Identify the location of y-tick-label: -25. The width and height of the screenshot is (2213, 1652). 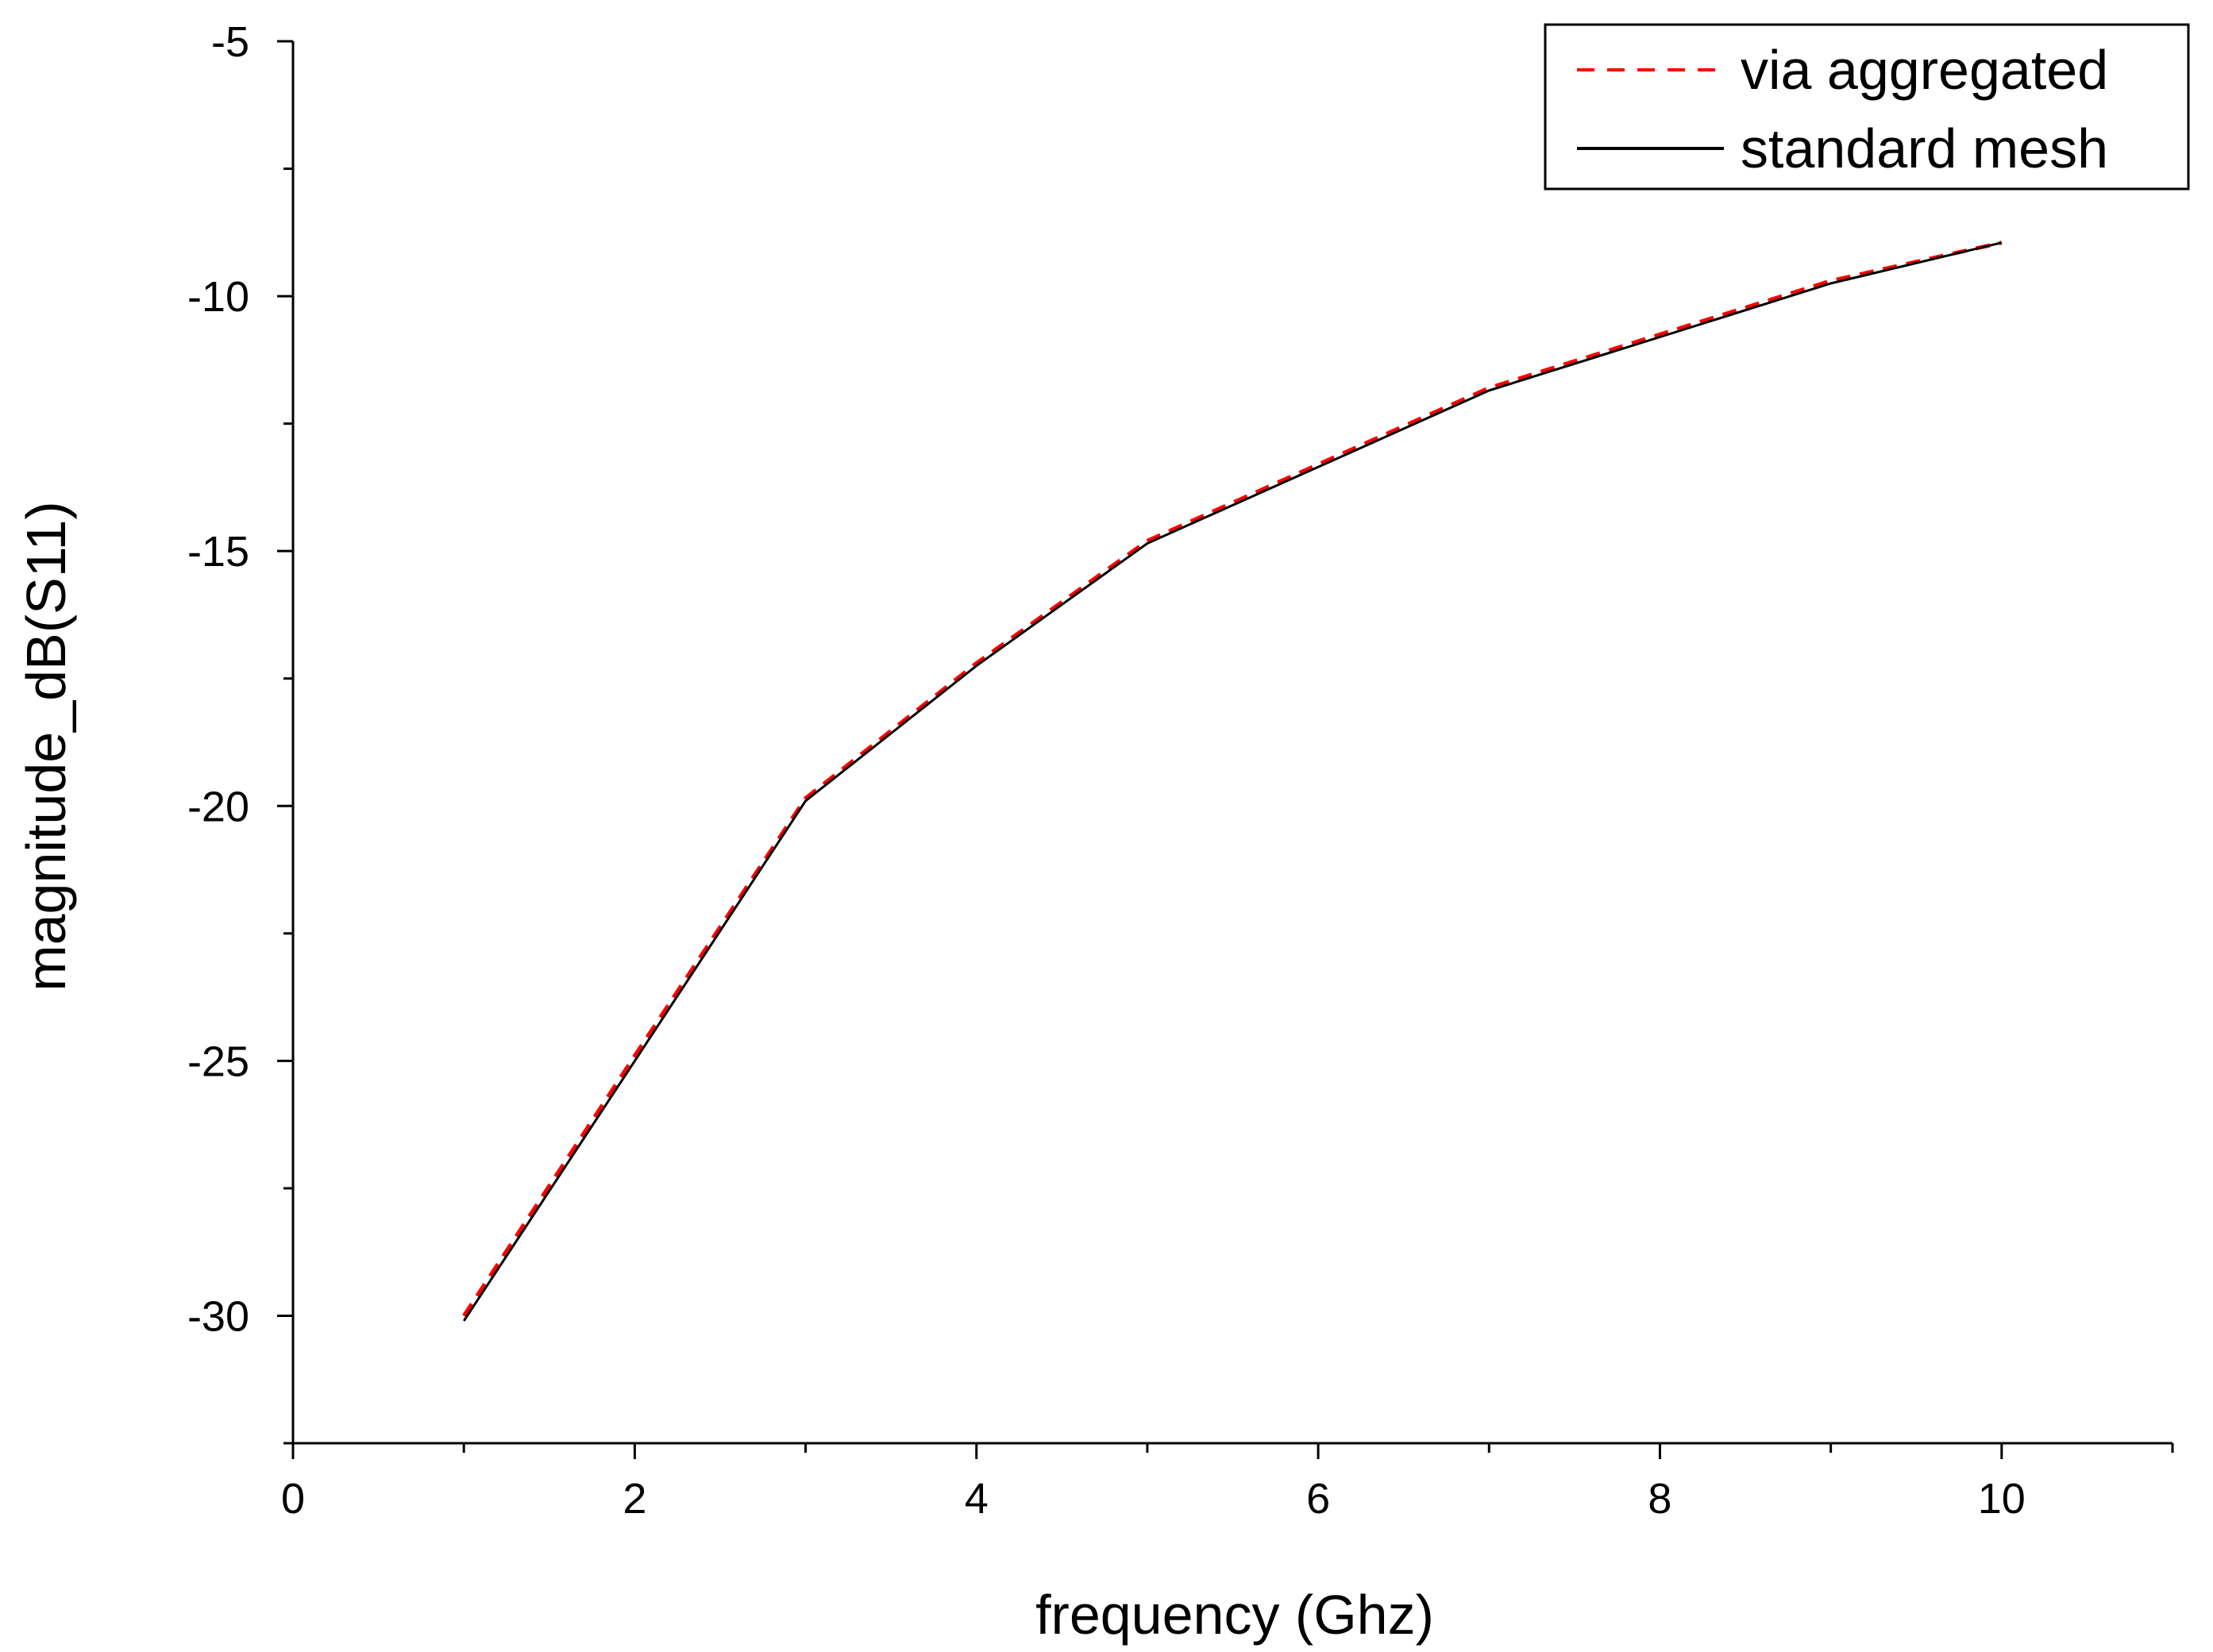
(218, 1061).